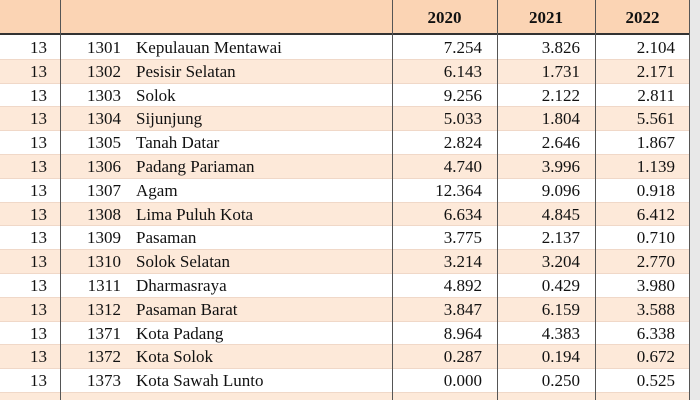 The height and width of the screenshot is (400, 700). I want to click on value: 2.646, so click(560, 143).